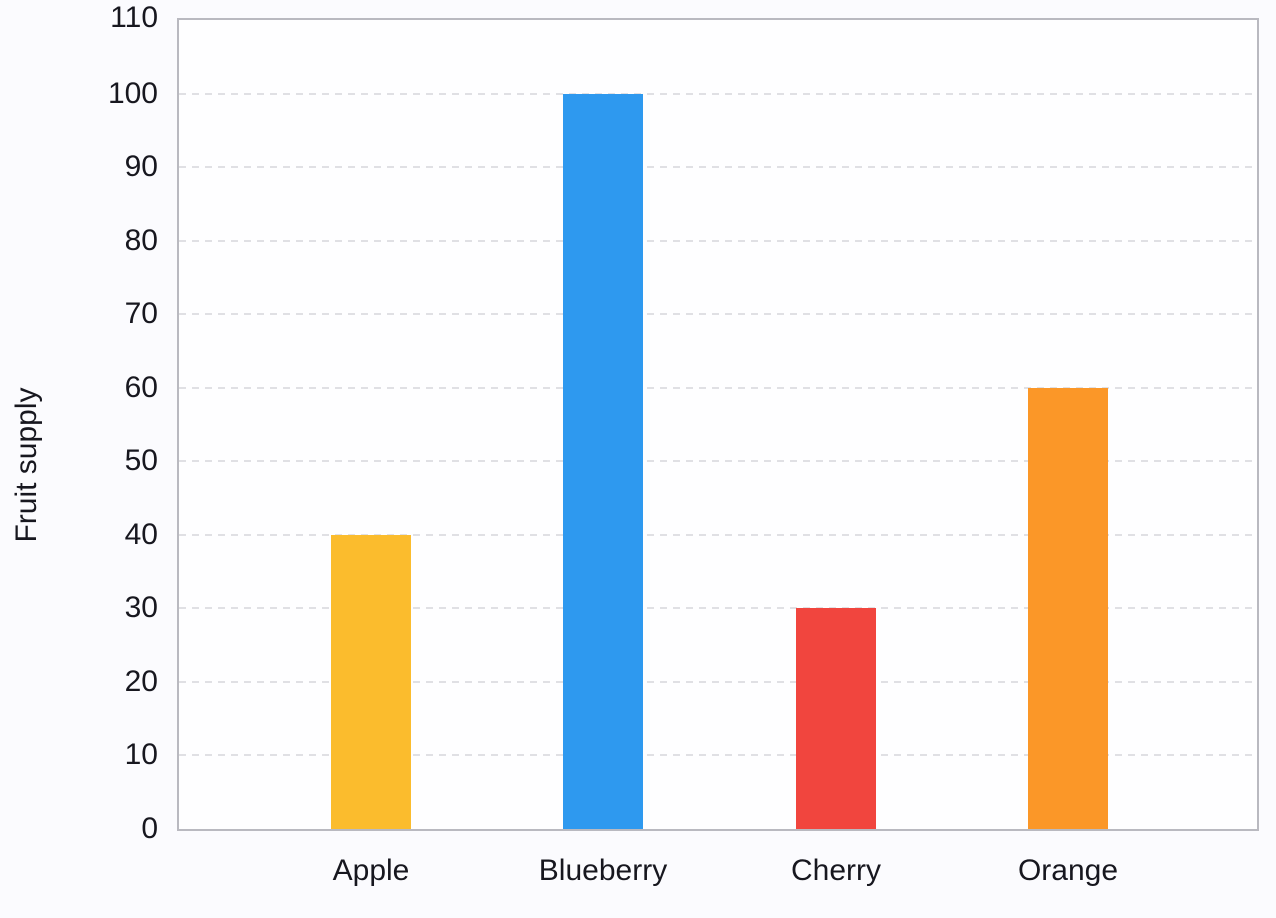  Describe the element at coordinates (836, 718) in the screenshot. I see `bar-cherry` at that location.